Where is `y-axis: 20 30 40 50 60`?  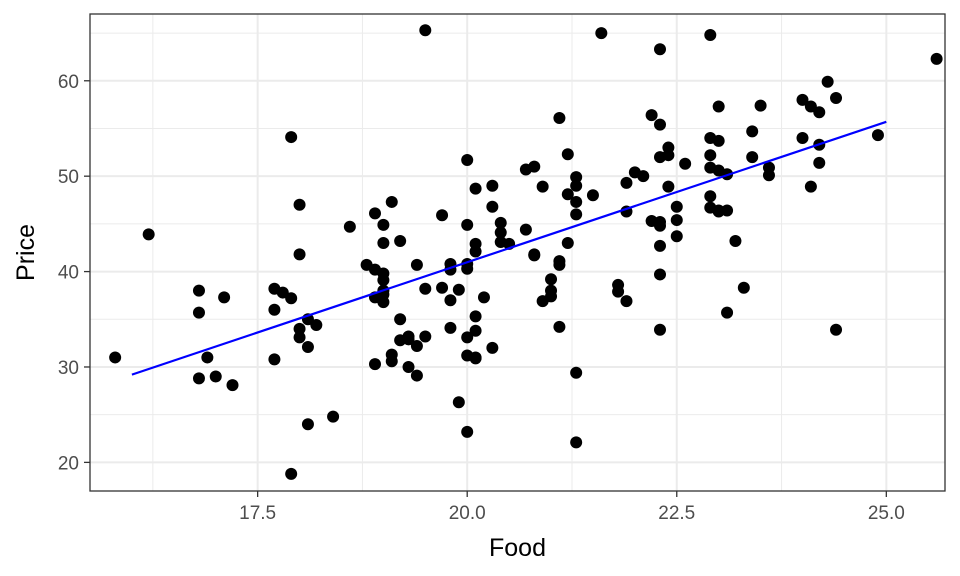
y-axis: 20 30 40 50 60 is located at coordinates (74, 273).